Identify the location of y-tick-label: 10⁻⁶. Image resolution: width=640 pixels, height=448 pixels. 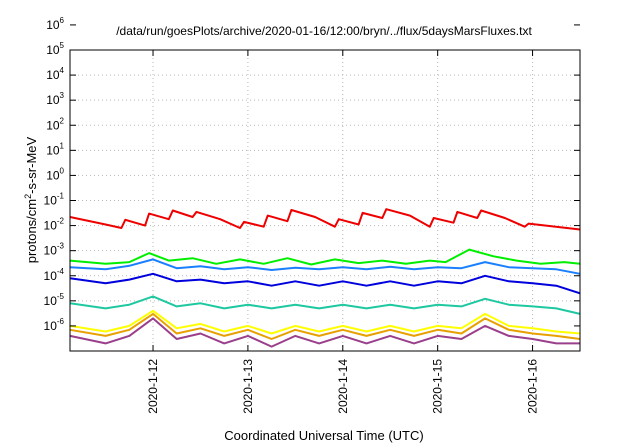
(54, 325).